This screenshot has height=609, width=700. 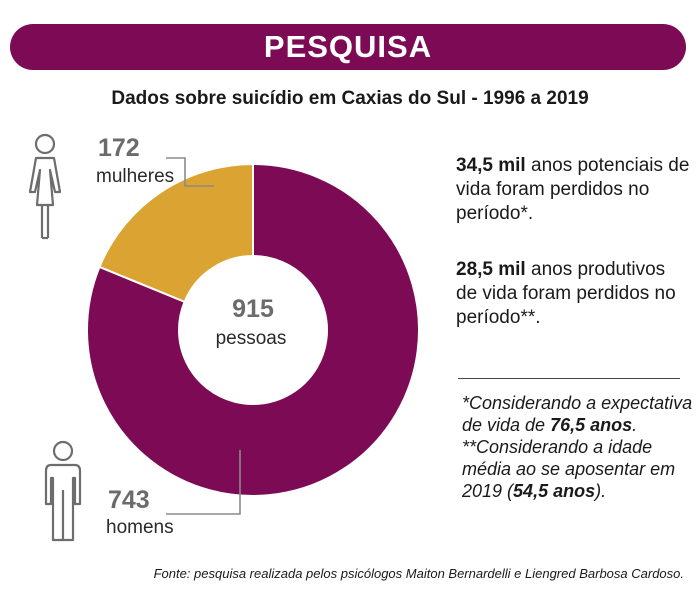 I want to click on leader-line-mulheres, so click(x=190, y=172).